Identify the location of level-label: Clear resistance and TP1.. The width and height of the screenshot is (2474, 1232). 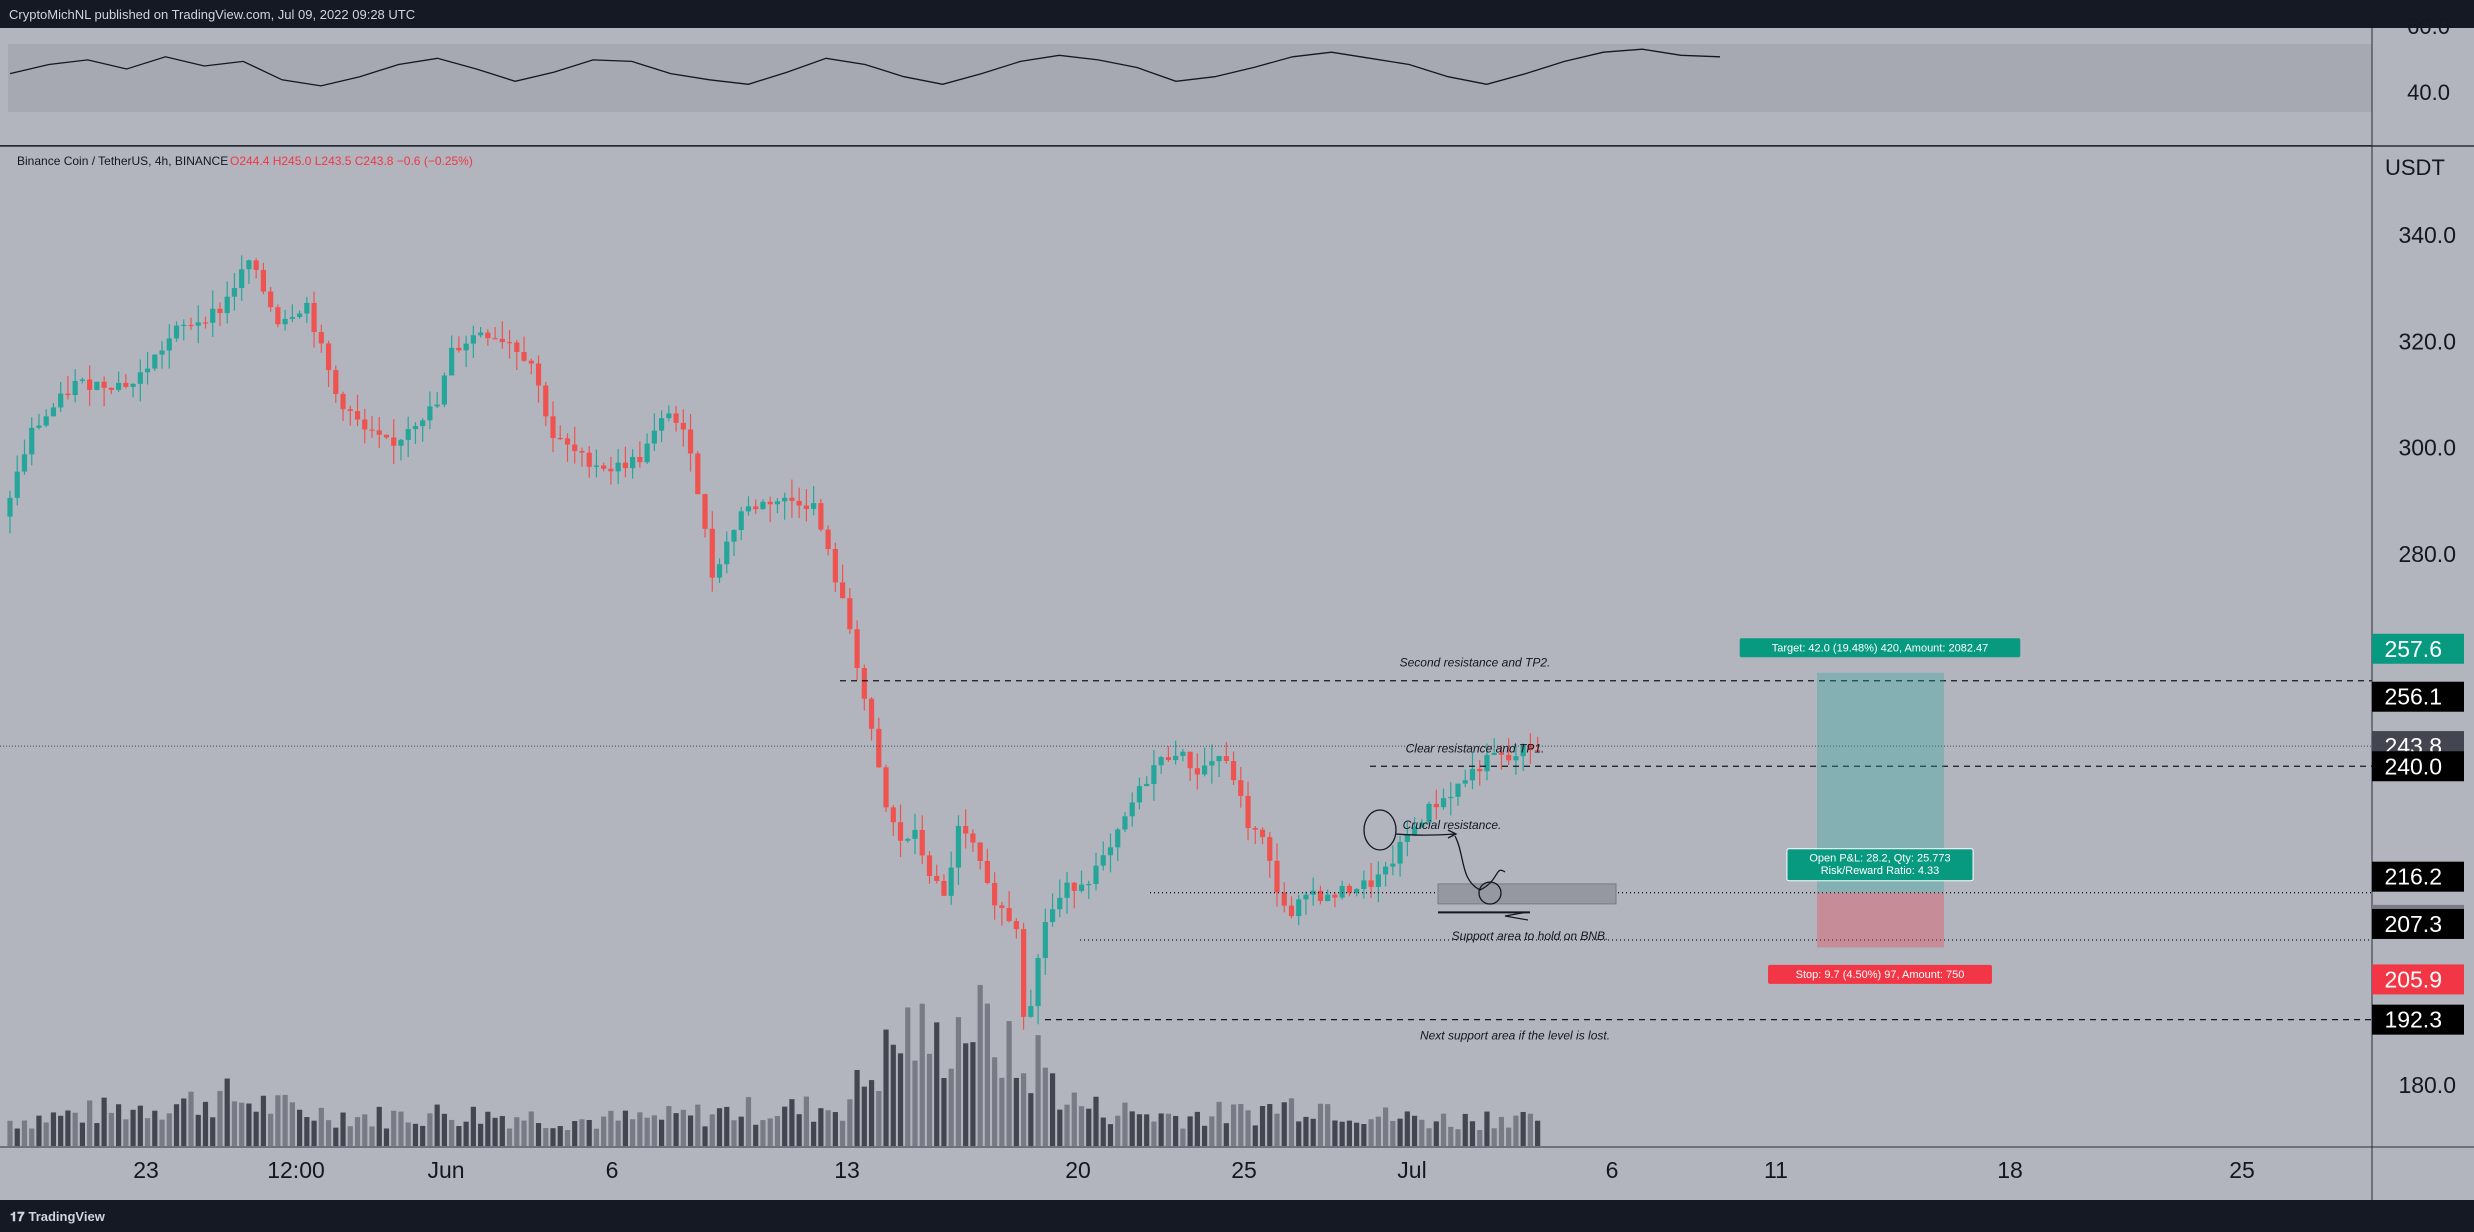
(1475, 748).